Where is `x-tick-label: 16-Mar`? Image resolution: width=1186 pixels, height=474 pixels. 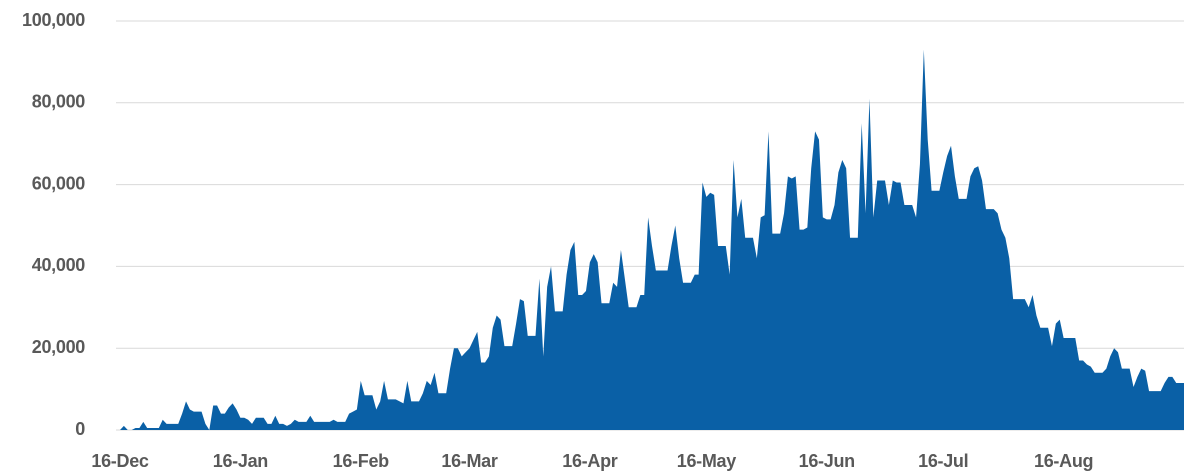
x-tick-label: 16-Mar is located at coordinates (469, 461).